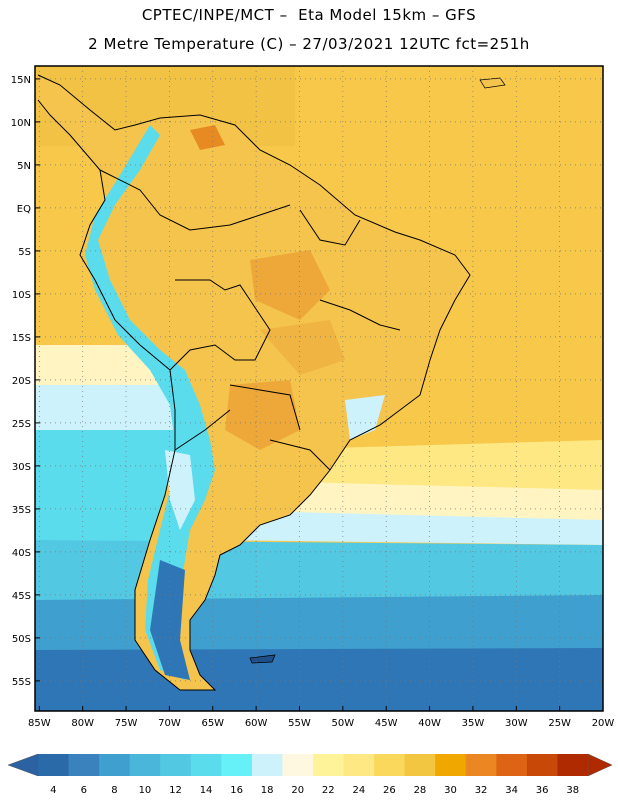 The height and width of the screenshot is (800, 618). What do you see at coordinates (23, 765) in the screenshot?
I see `colorbar-under-arrow` at bounding box center [23, 765].